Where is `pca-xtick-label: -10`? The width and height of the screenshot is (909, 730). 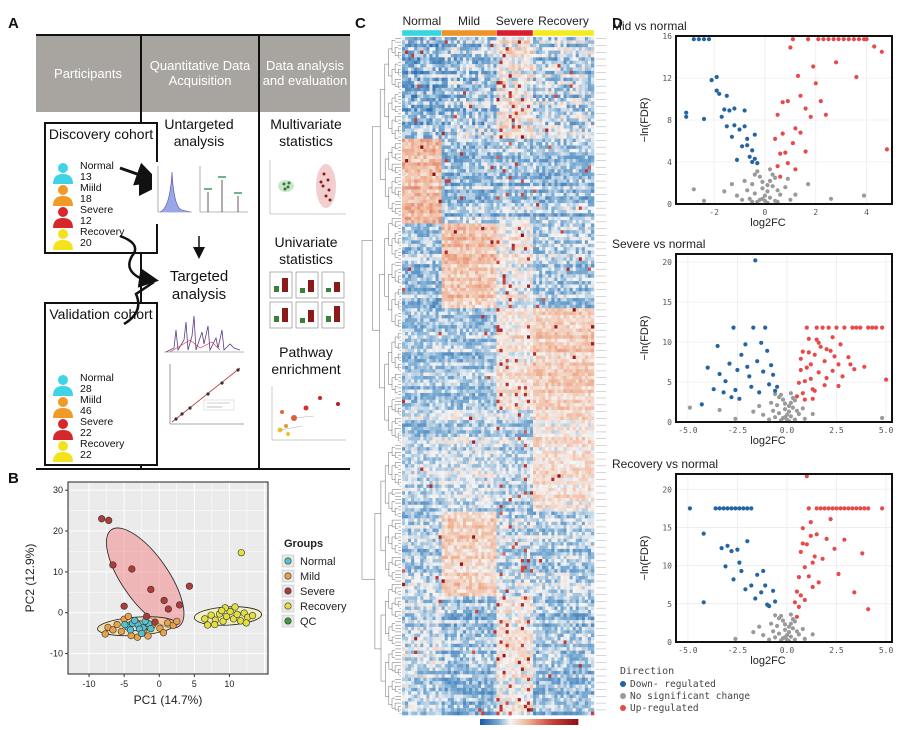
pca-xtick-label: -10 is located at coordinates (89, 684).